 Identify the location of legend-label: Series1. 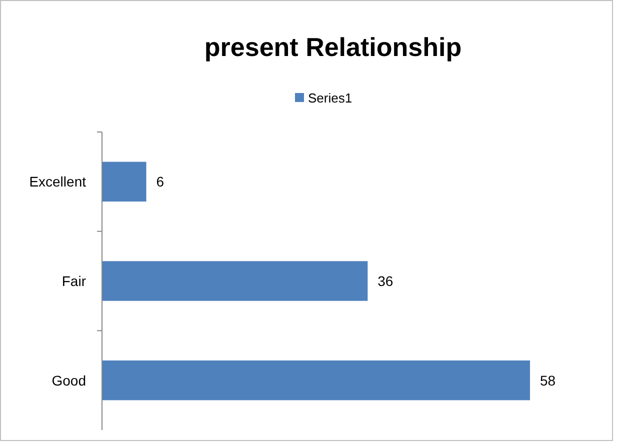
(330, 98).